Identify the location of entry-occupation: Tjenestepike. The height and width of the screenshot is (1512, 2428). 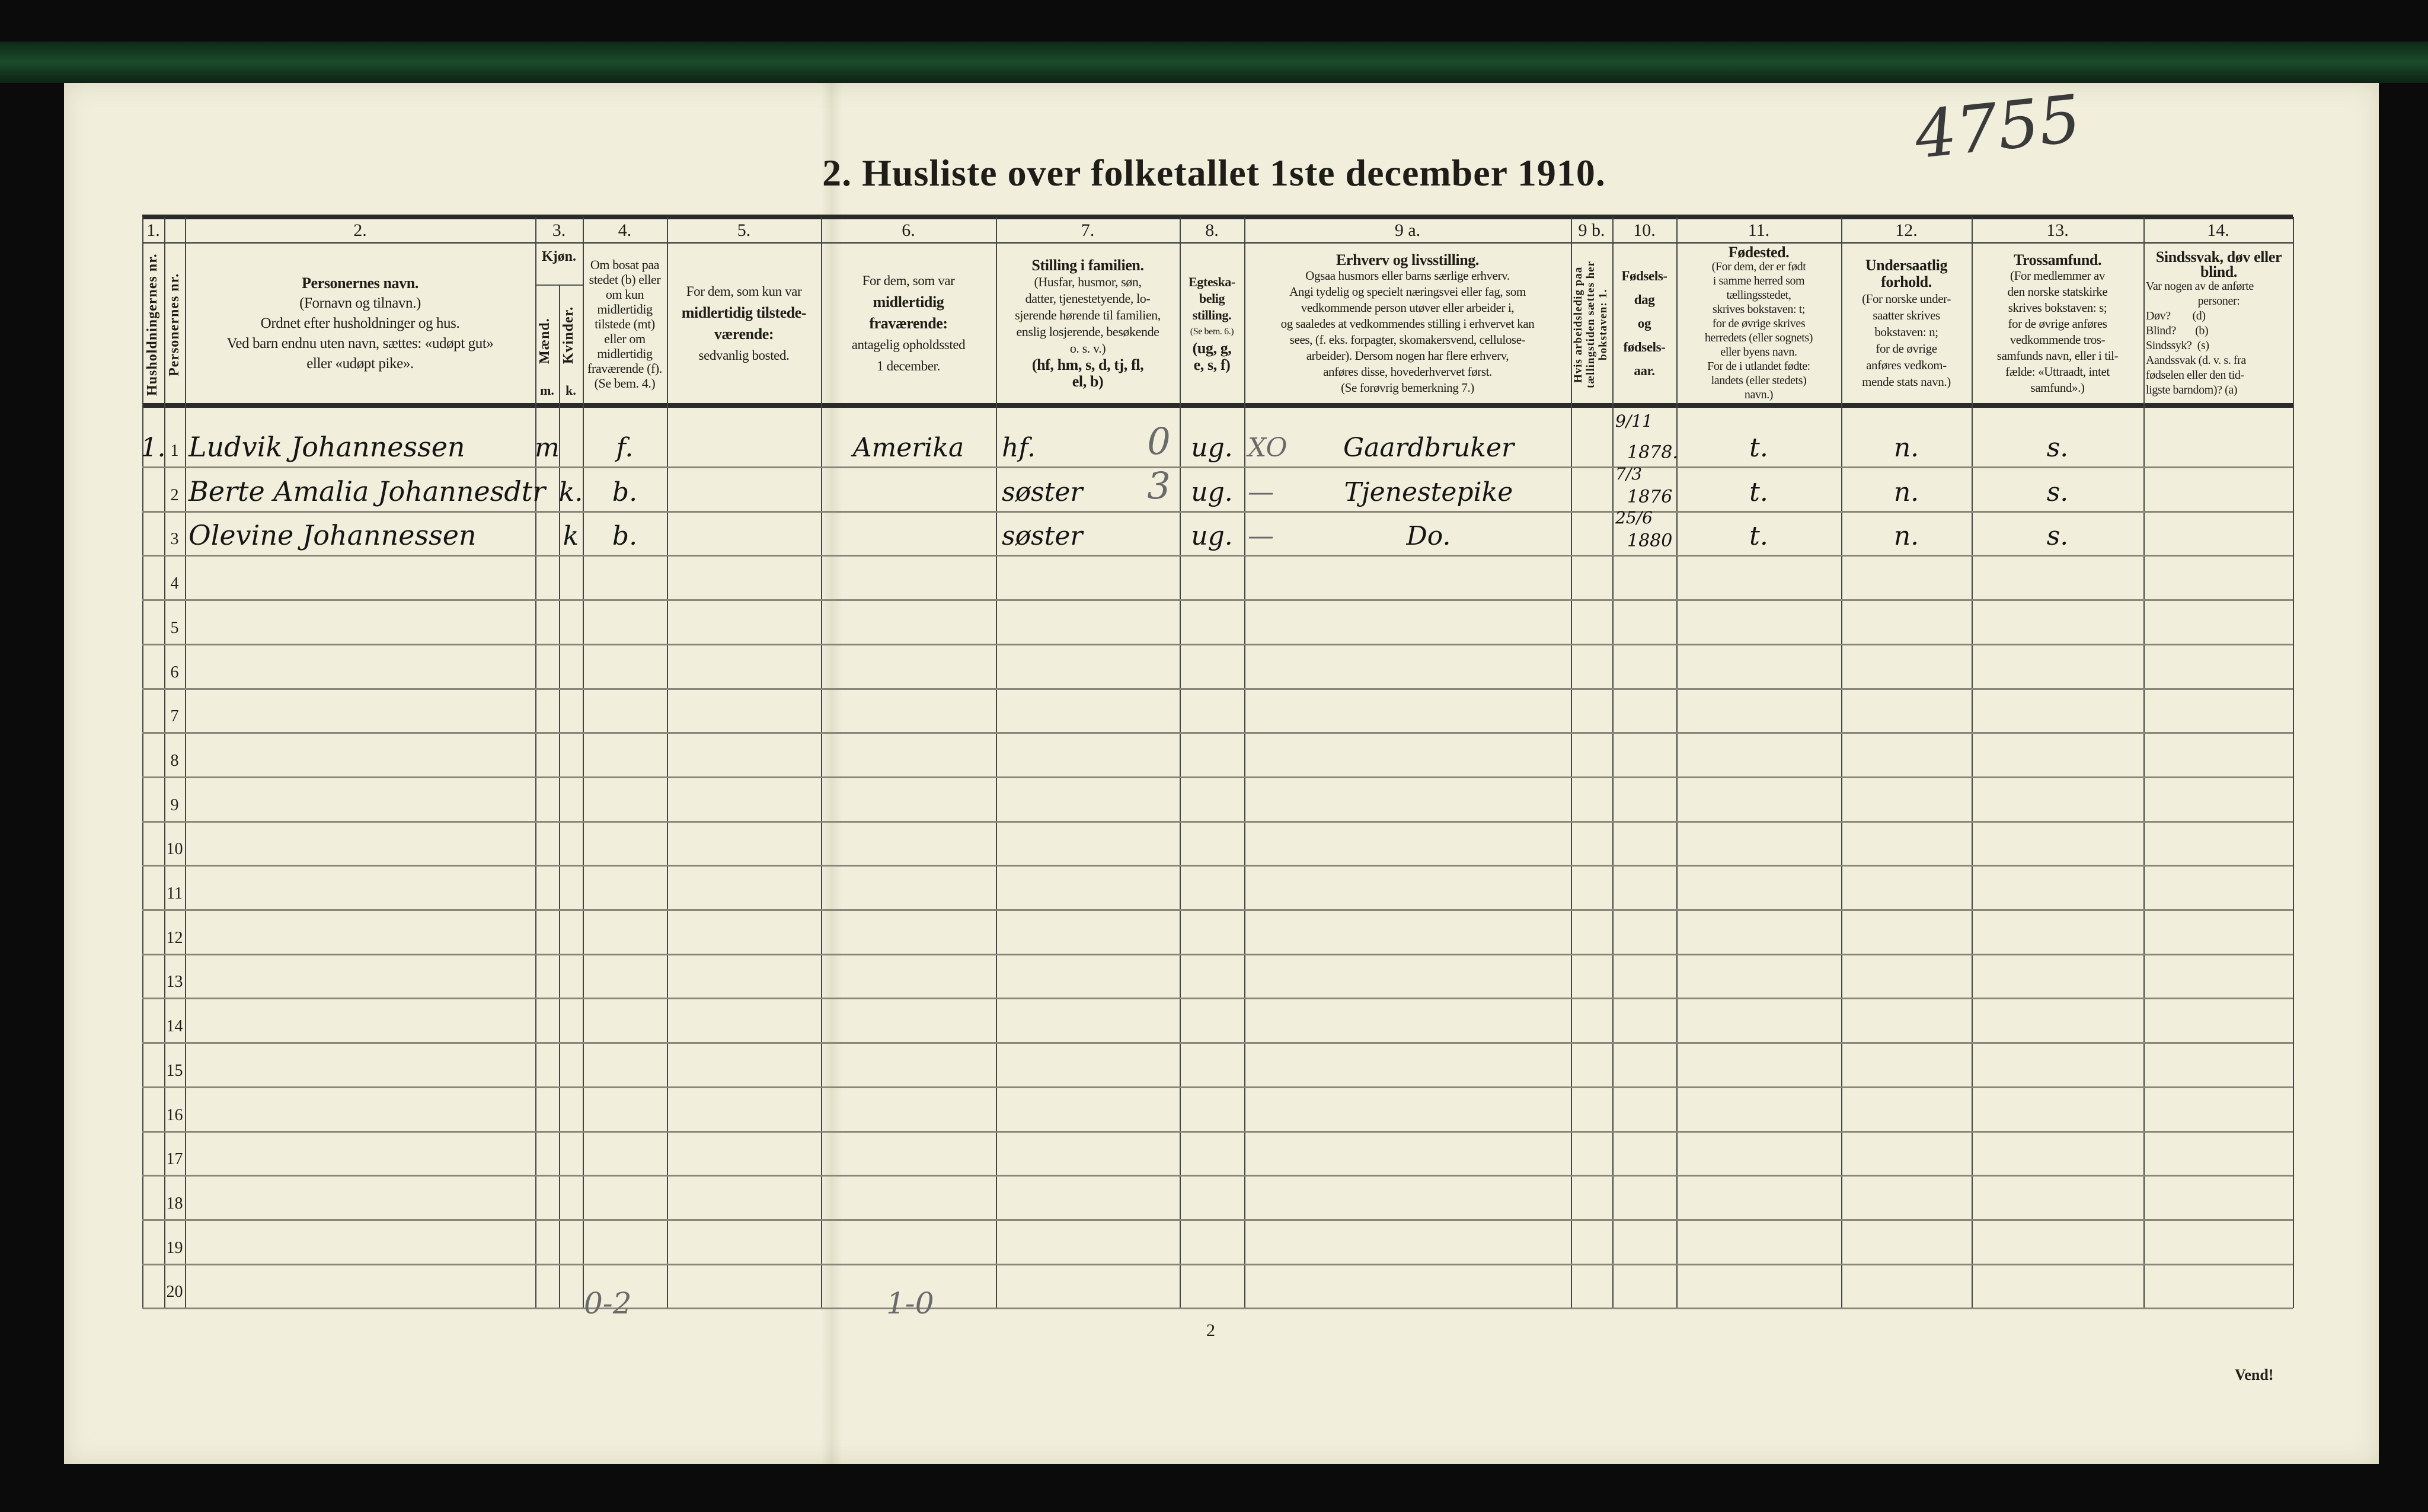
(1428, 492).